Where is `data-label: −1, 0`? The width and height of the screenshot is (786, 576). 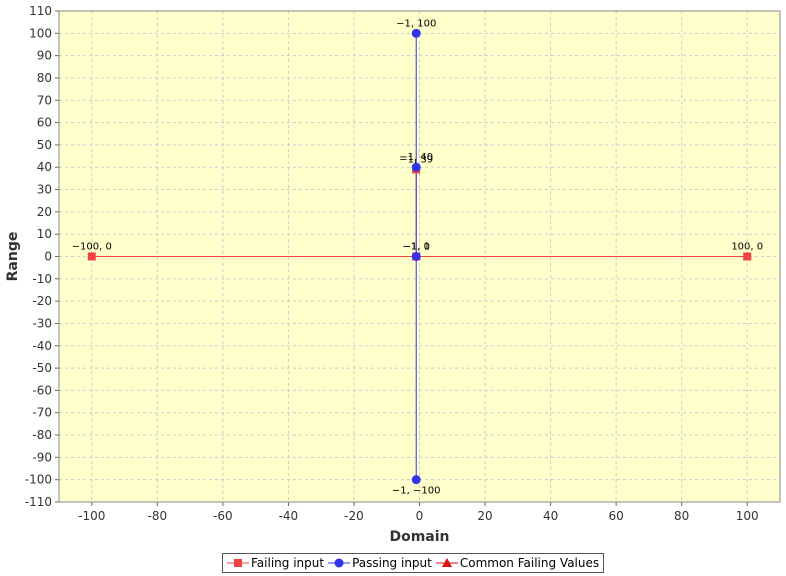 data-label: −1, 0 is located at coordinates (415, 247).